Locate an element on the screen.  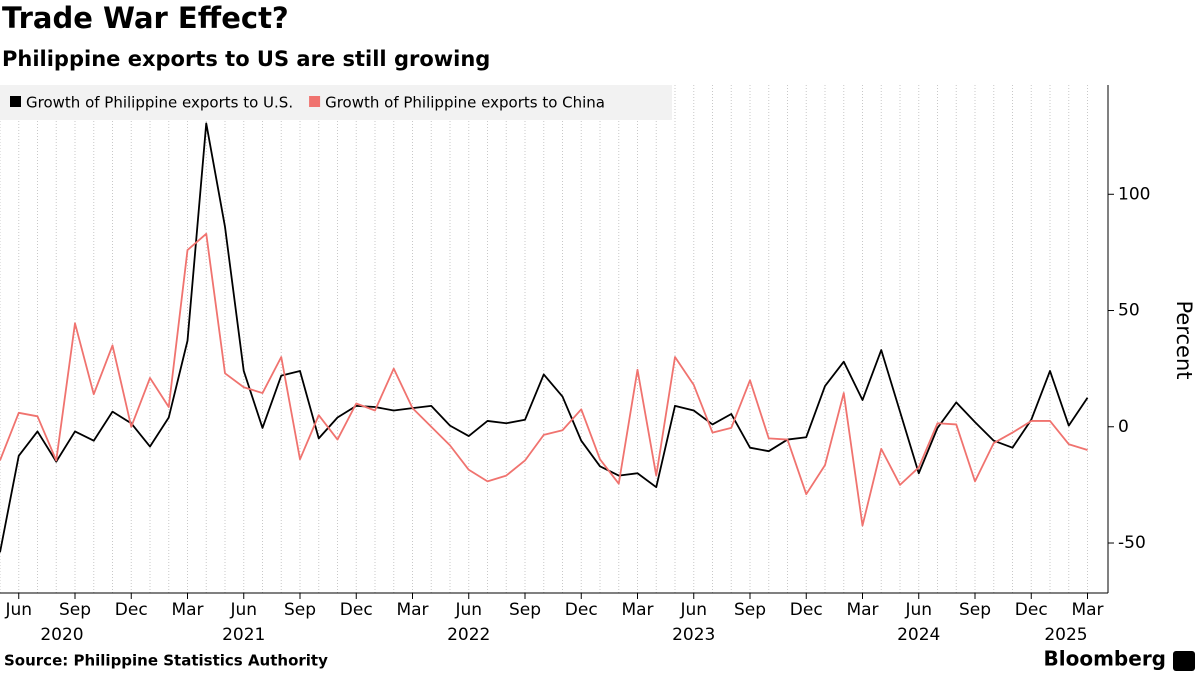
y-tick-label: -50 is located at coordinates (1132, 543).